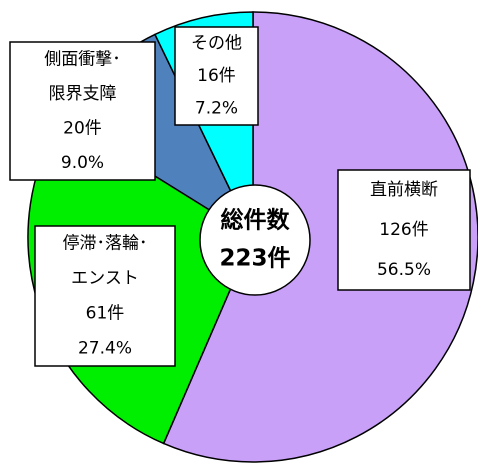 The image size is (478, 463). I want to click on category-label: 直前横断, so click(404, 190).